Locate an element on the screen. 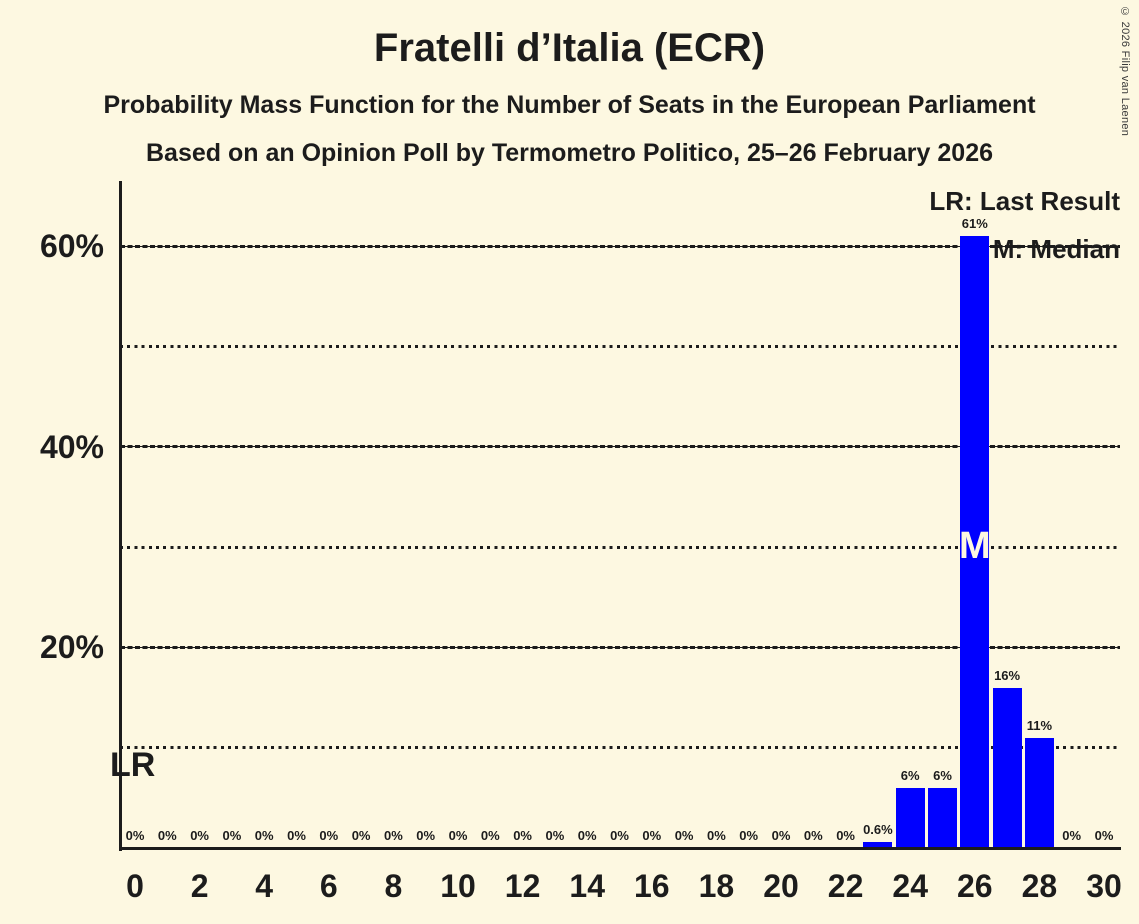 Image resolution: width=1139 pixels, height=924 pixels. copyright-notice: © 2026 Filip van Laenen is located at coordinates (1125, 71).